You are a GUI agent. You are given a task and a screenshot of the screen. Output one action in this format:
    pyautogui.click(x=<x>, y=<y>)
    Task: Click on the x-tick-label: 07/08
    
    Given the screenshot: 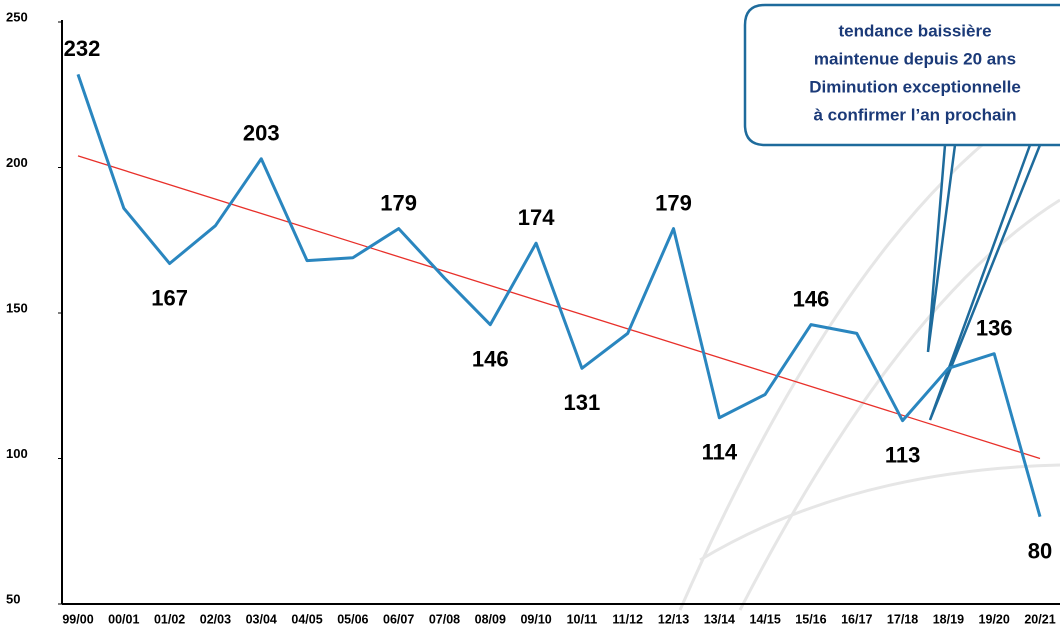 What is the action you would take?
    pyautogui.click(x=444, y=619)
    